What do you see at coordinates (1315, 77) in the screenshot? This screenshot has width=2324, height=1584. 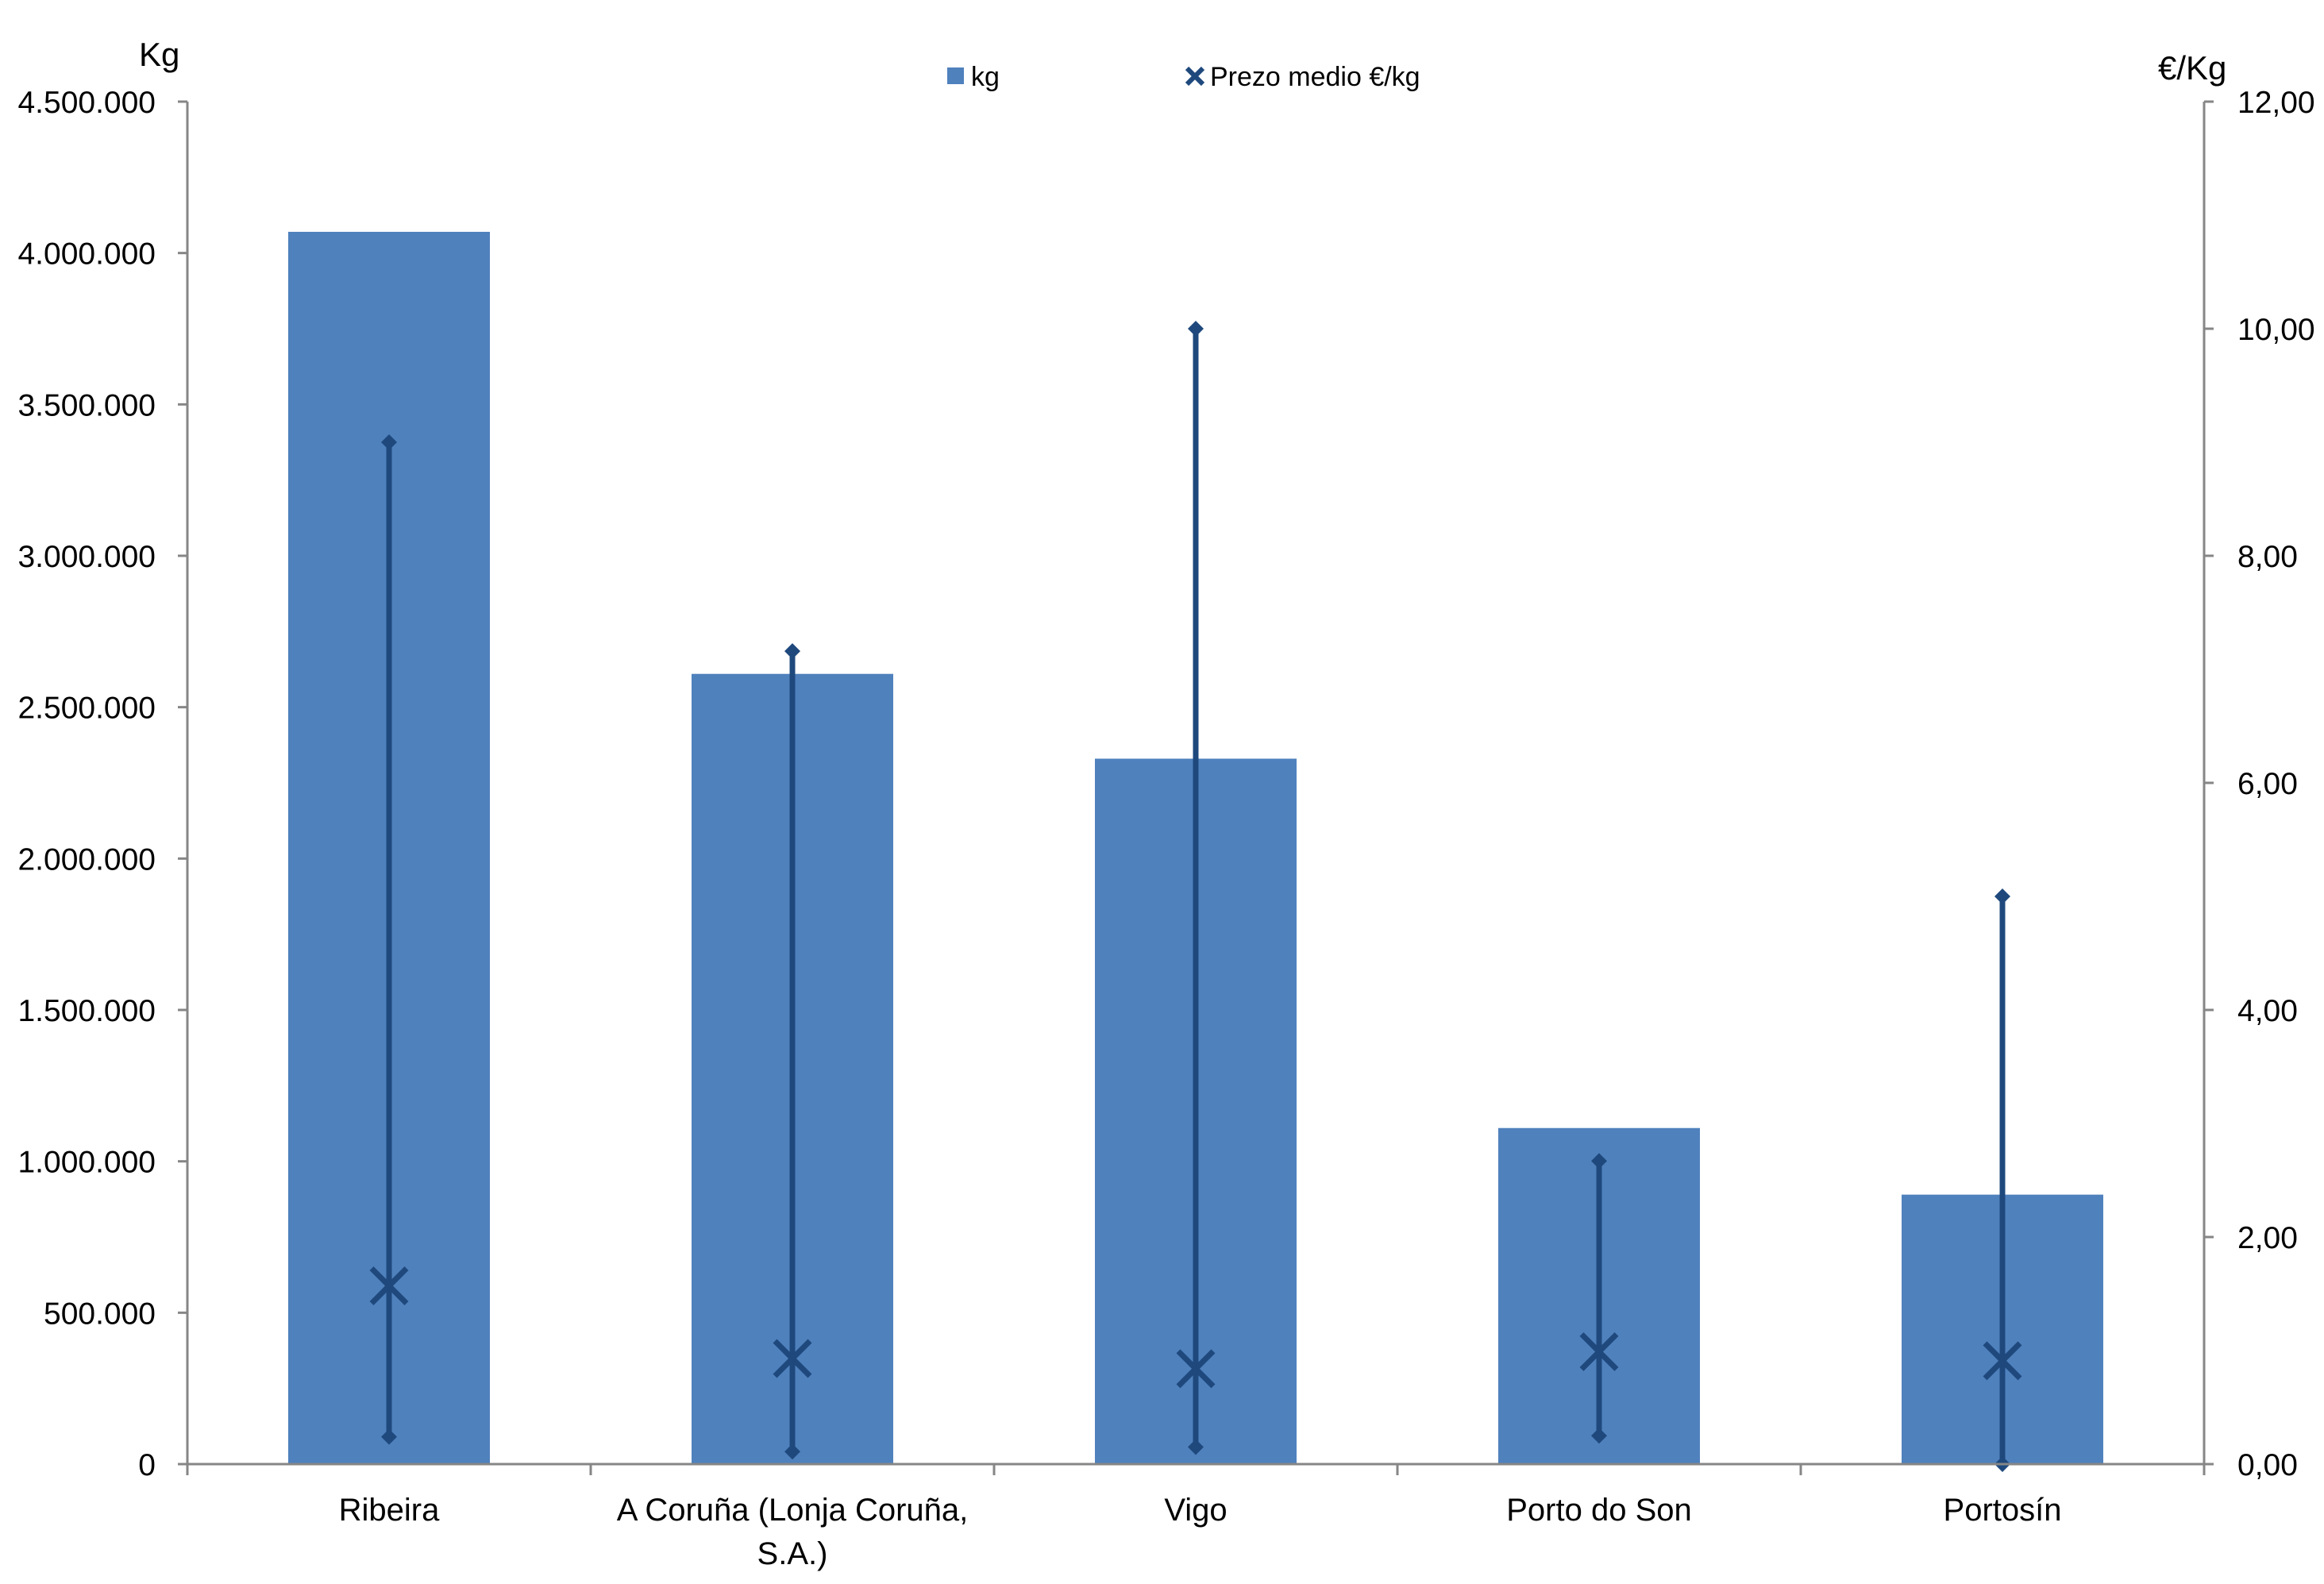 I see `legend-label-price: Prezo medio €/kg` at bounding box center [1315, 77].